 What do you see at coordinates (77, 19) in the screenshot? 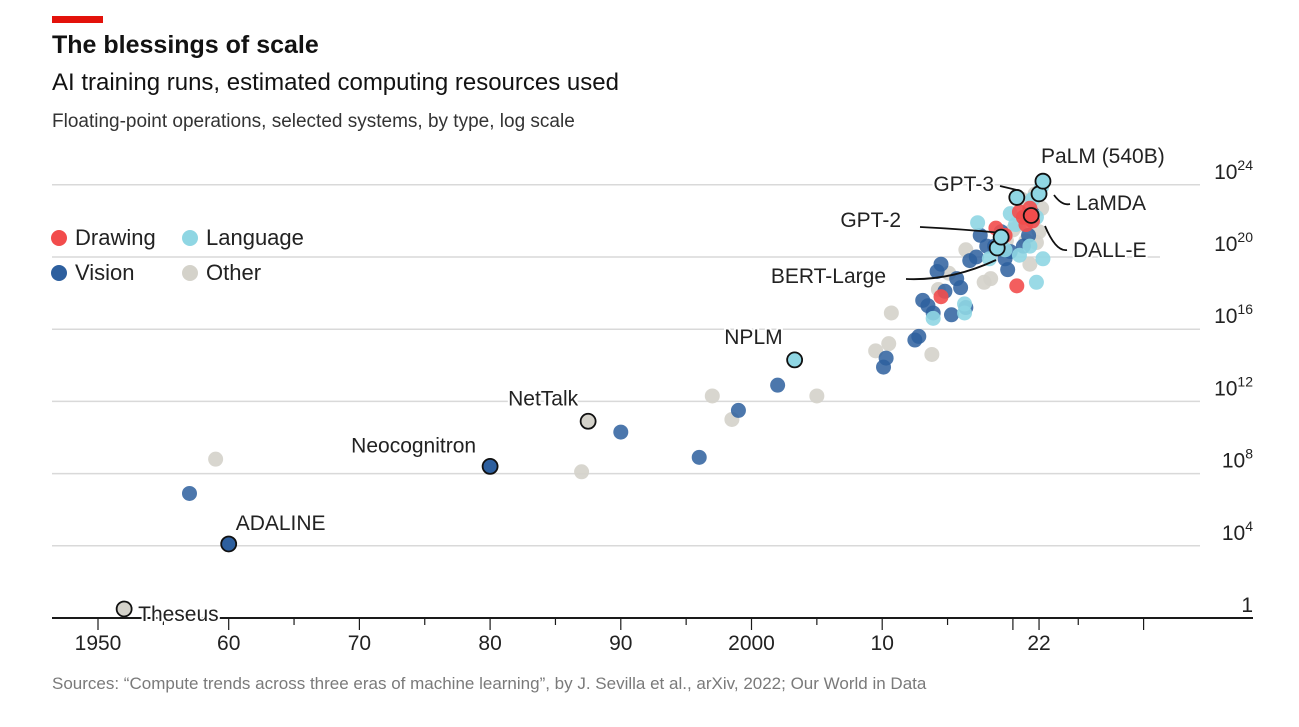
I see `accent-bar` at bounding box center [77, 19].